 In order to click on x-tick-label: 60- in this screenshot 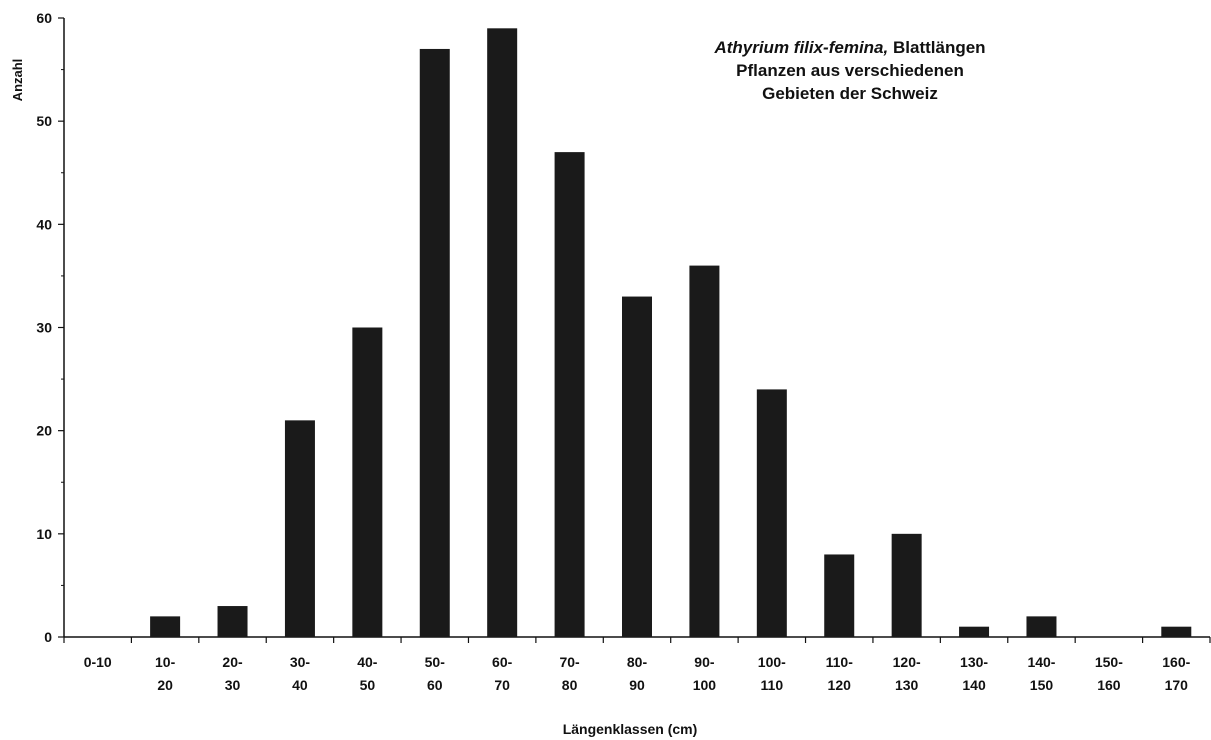, I will do `click(502, 662)`.